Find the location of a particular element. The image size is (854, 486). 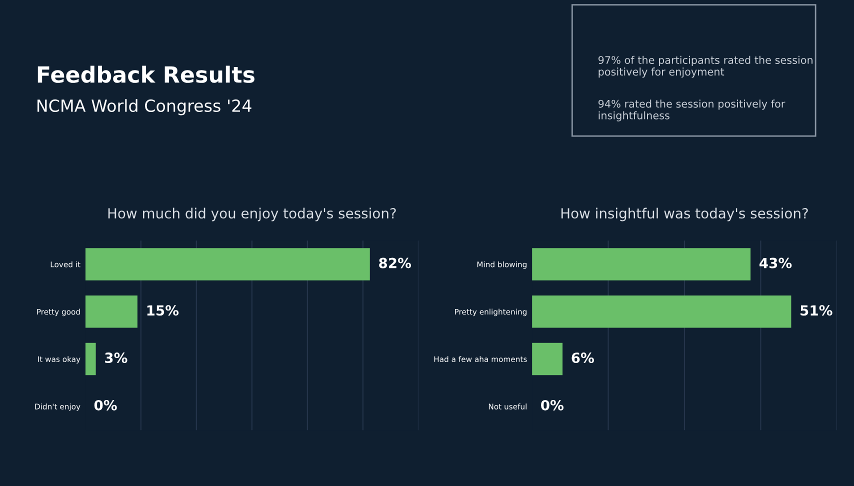

data-label: 15% is located at coordinates (163, 310).